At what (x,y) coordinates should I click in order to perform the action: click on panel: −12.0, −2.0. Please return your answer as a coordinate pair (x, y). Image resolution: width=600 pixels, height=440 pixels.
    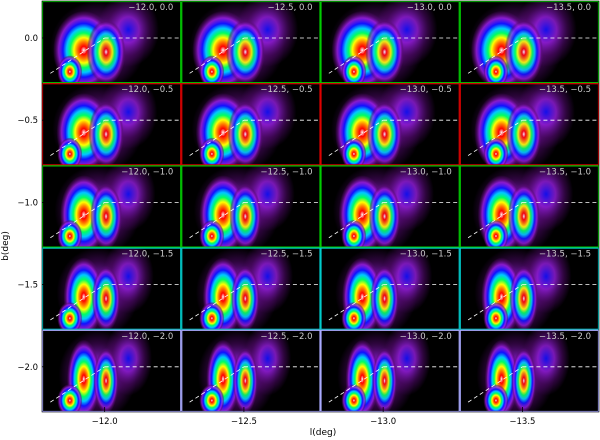
    Looking at the image, I should click on (111, 371).